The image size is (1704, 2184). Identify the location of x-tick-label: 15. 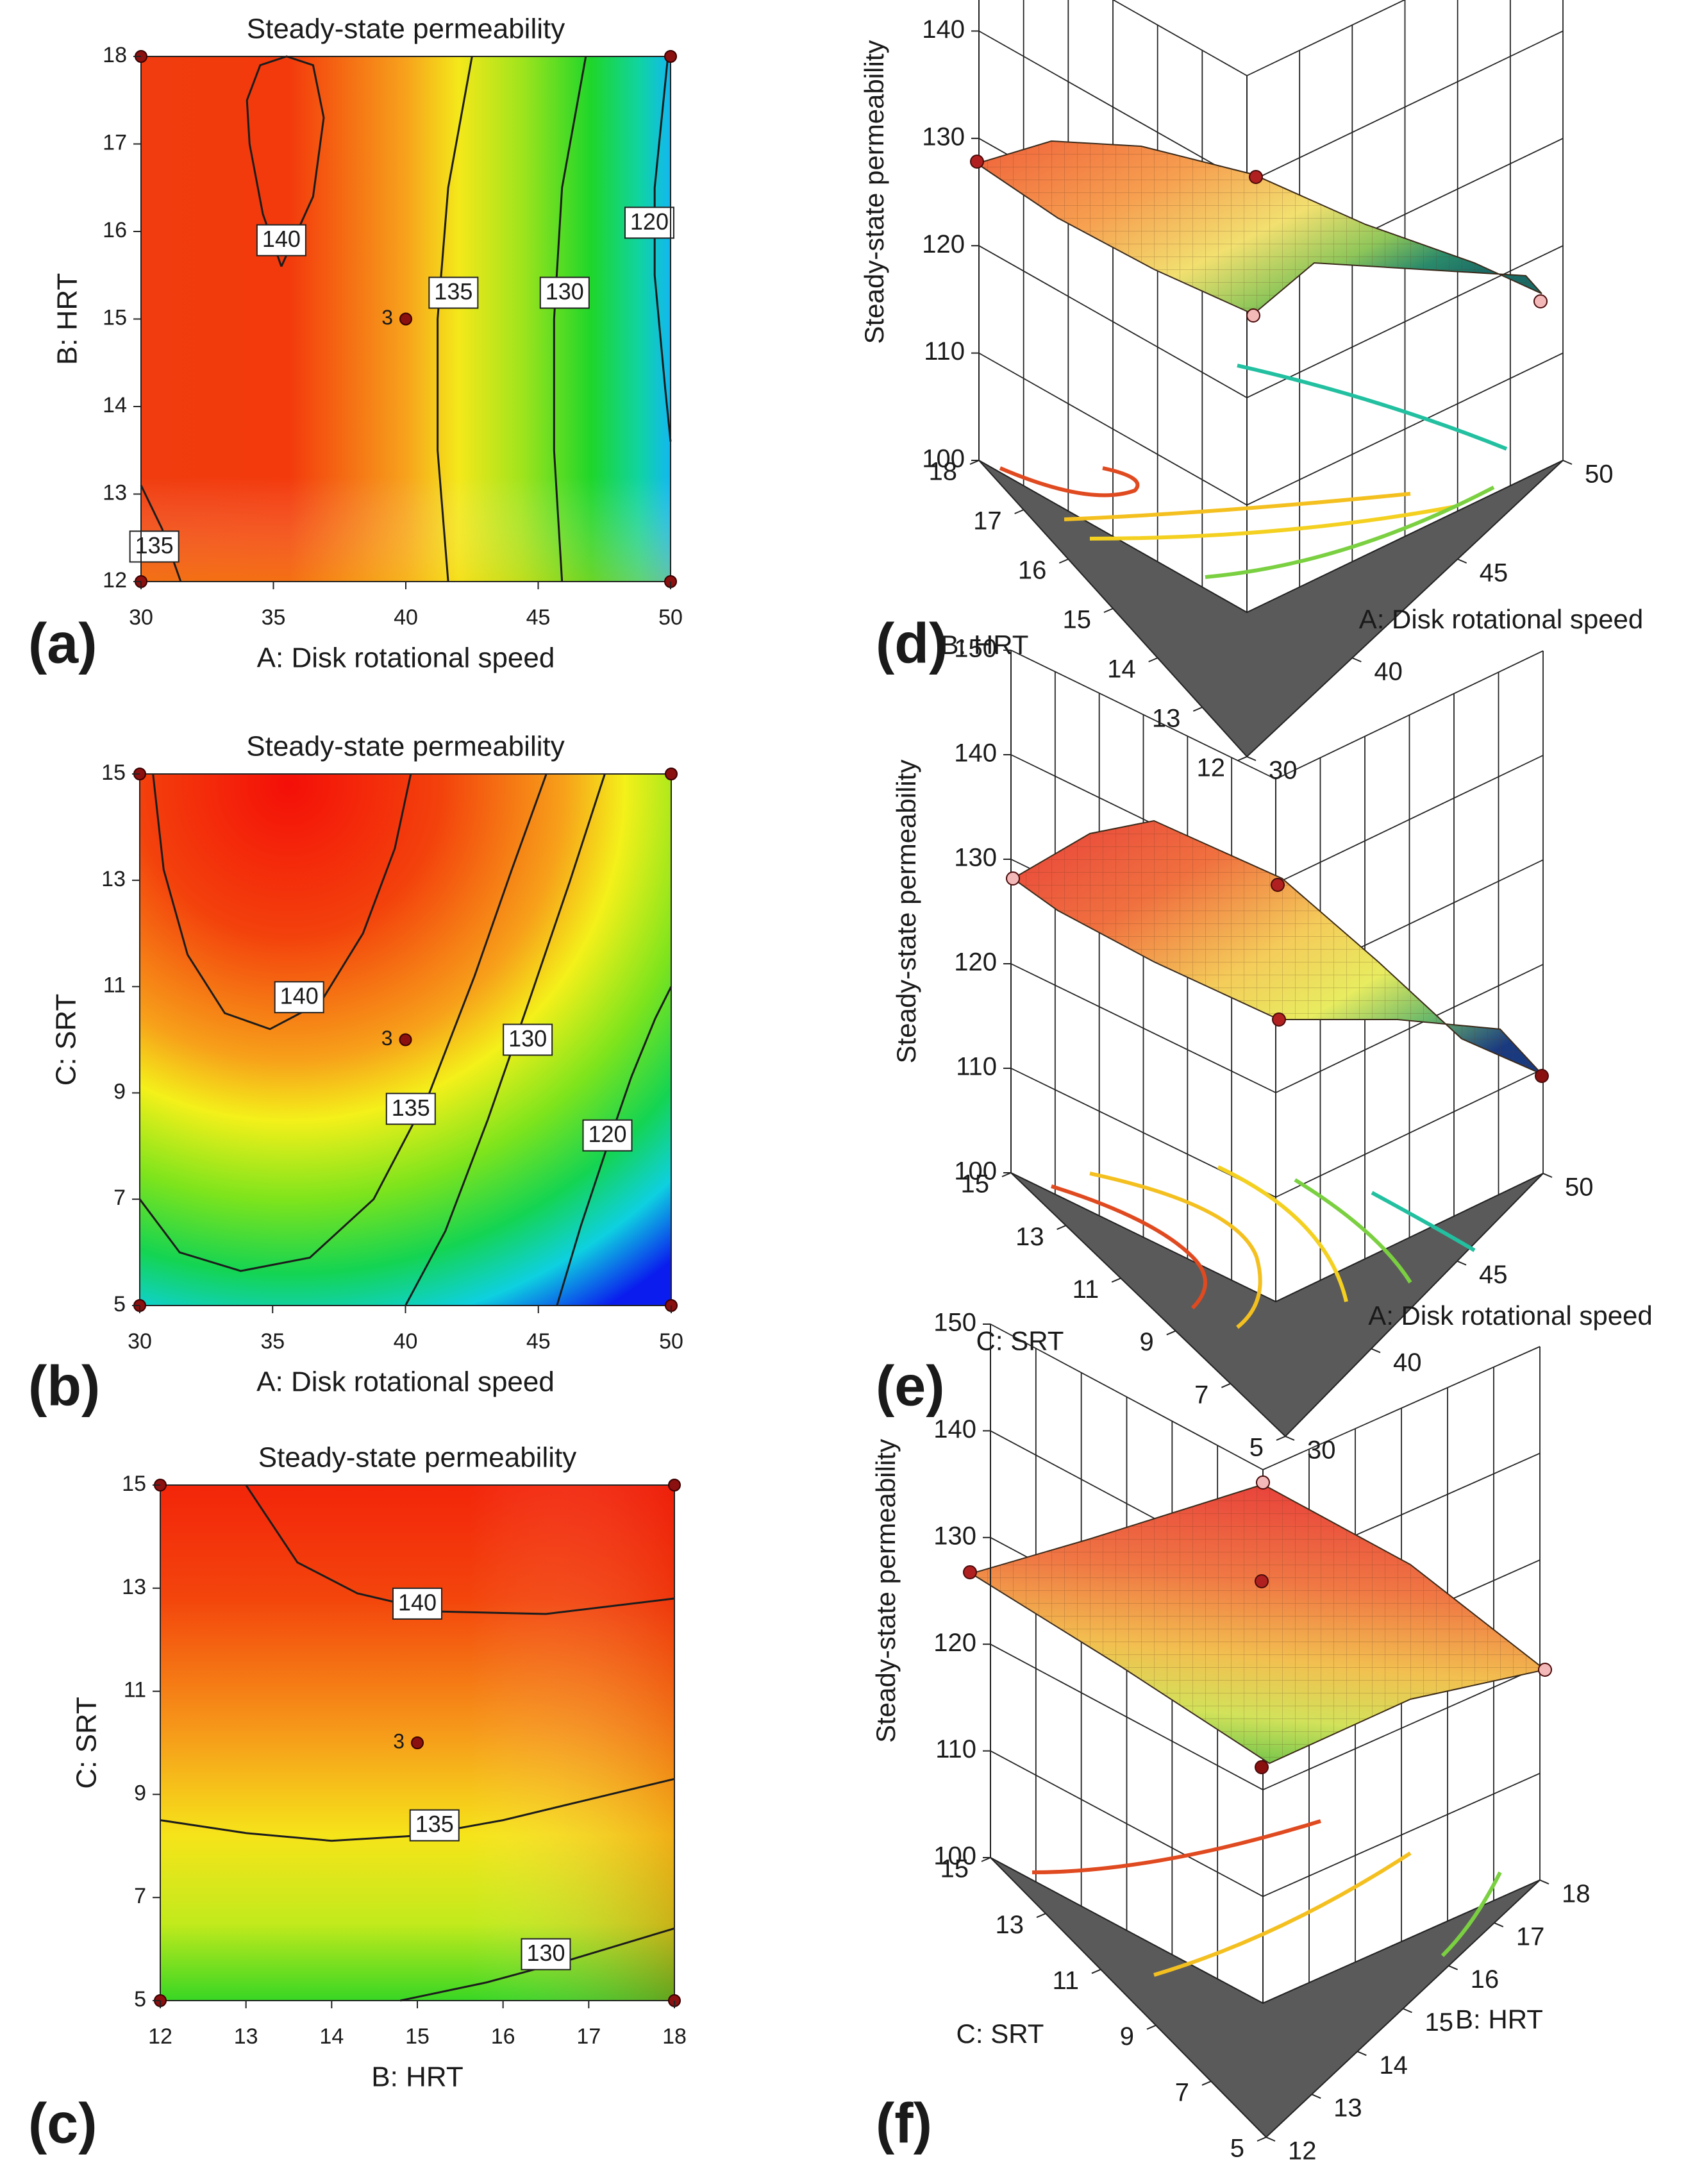
(417, 2036).